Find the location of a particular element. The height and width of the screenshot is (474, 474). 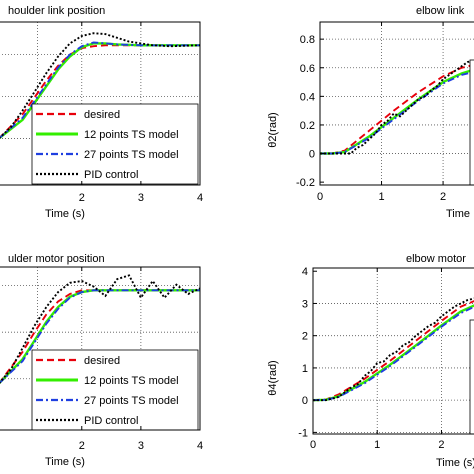

series-line-ts12 is located at coordinates (100, 337).